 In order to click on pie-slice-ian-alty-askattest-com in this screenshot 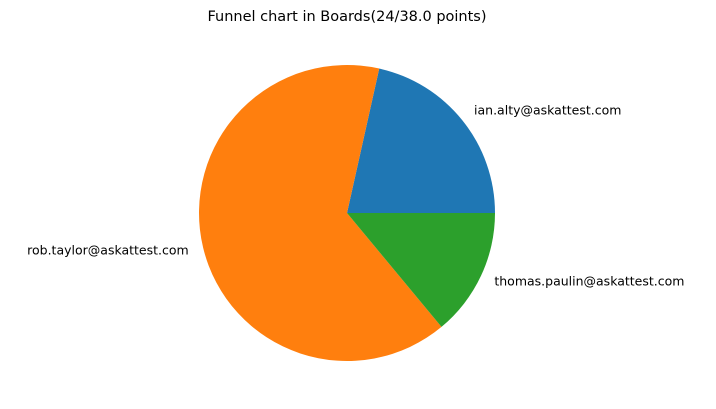, I will do `click(421, 140)`.